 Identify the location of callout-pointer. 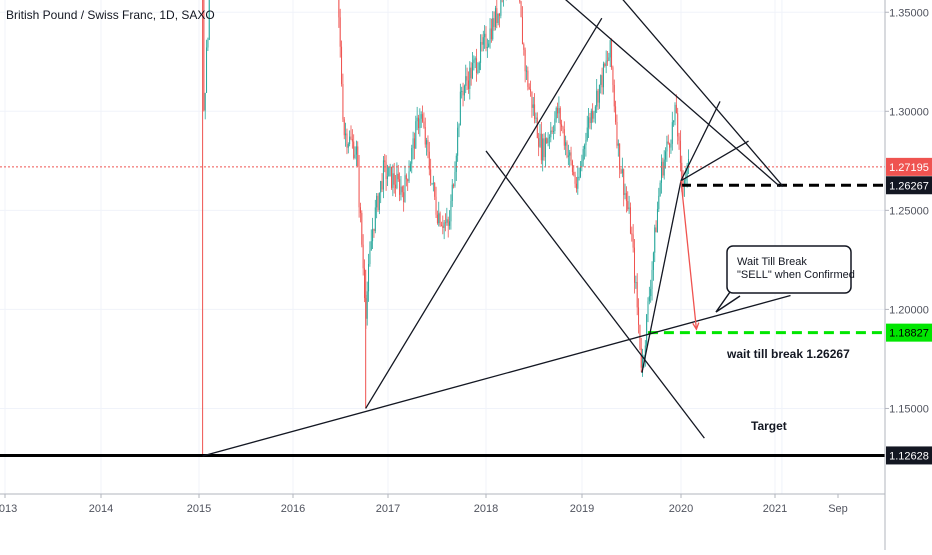
(728, 302).